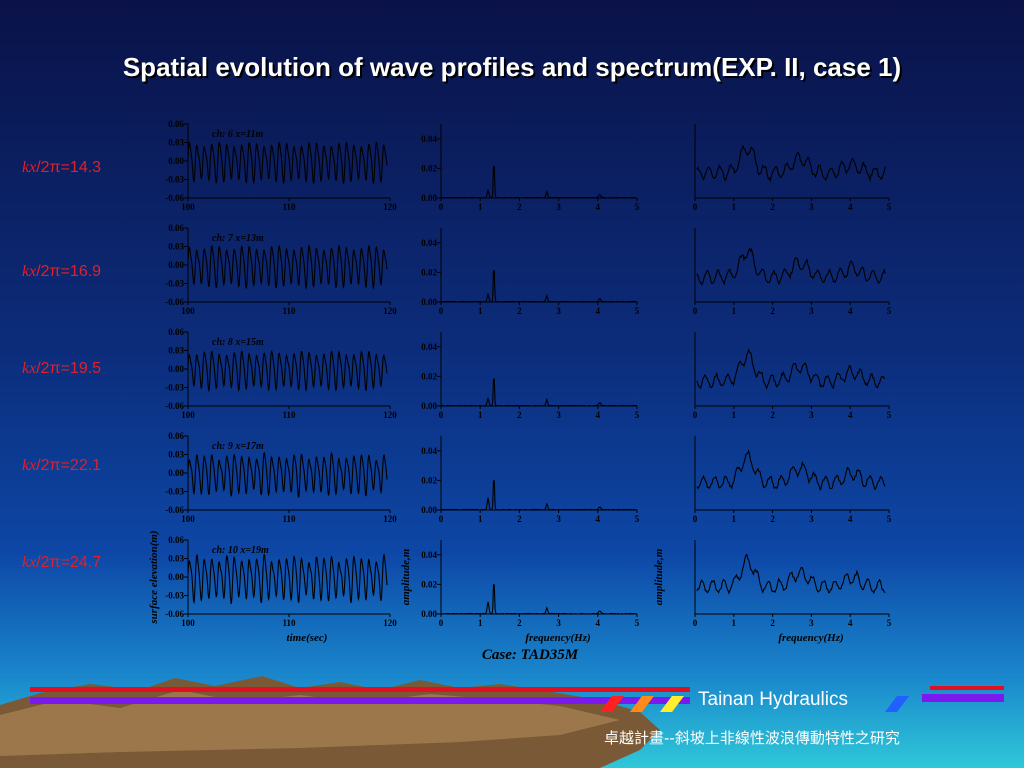 The height and width of the screenshot is (768, 1024). What do you see at coordinates (557, 638) in the screenshot?
I see `spectrum-x-label: frequency(Hz)` at bounding box center [557, 638].